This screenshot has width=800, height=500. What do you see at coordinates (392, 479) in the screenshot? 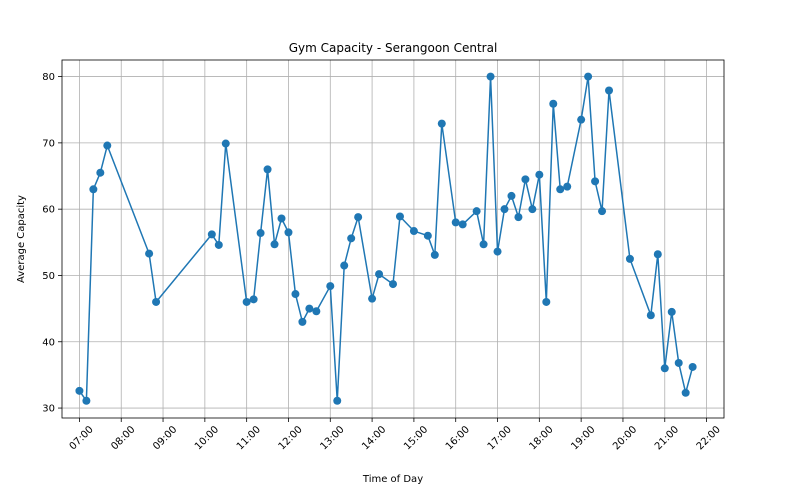
I see `x-axis-label: Time of Day` at bounding box center [392, 479].